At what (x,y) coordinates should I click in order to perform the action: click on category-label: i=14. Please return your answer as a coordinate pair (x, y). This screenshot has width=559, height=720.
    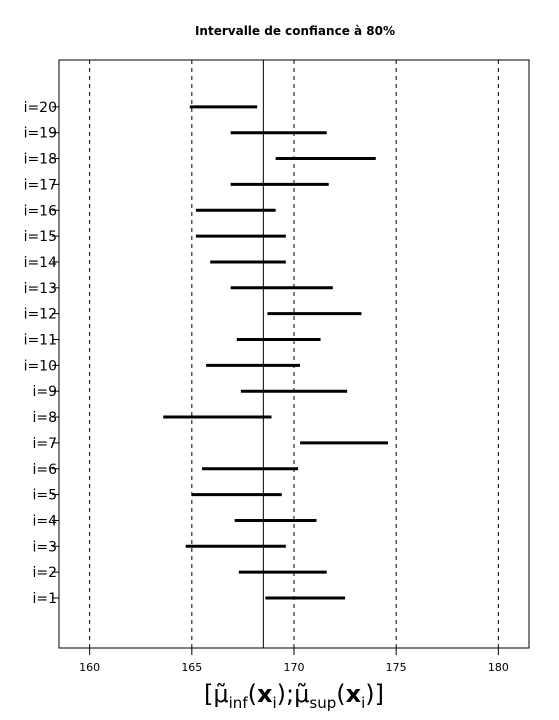
    Looking at the image, I should click on (41, 263).